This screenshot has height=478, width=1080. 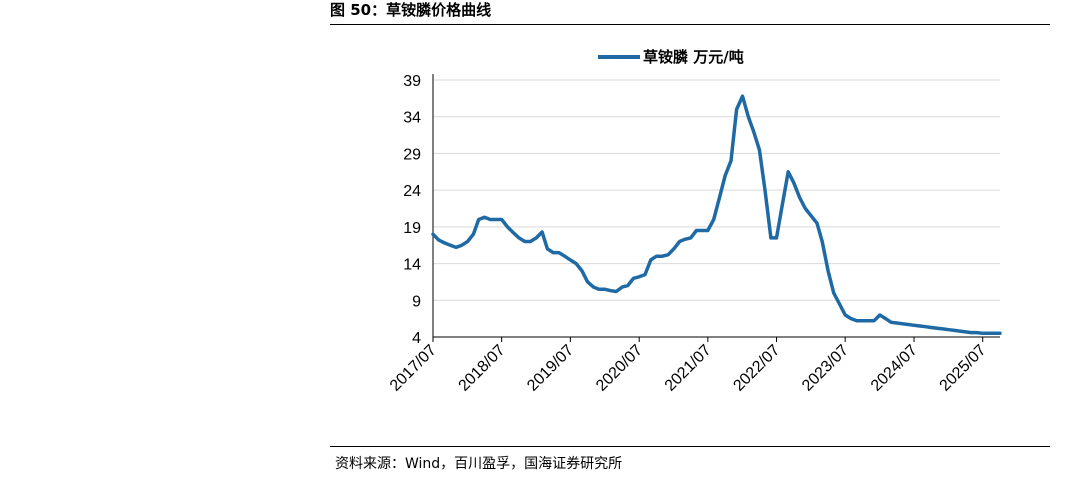 What do you see at coordinates (412, 118) in the screenshot?
I see `y-tick-label: 34` at bounding box center [412, 118].